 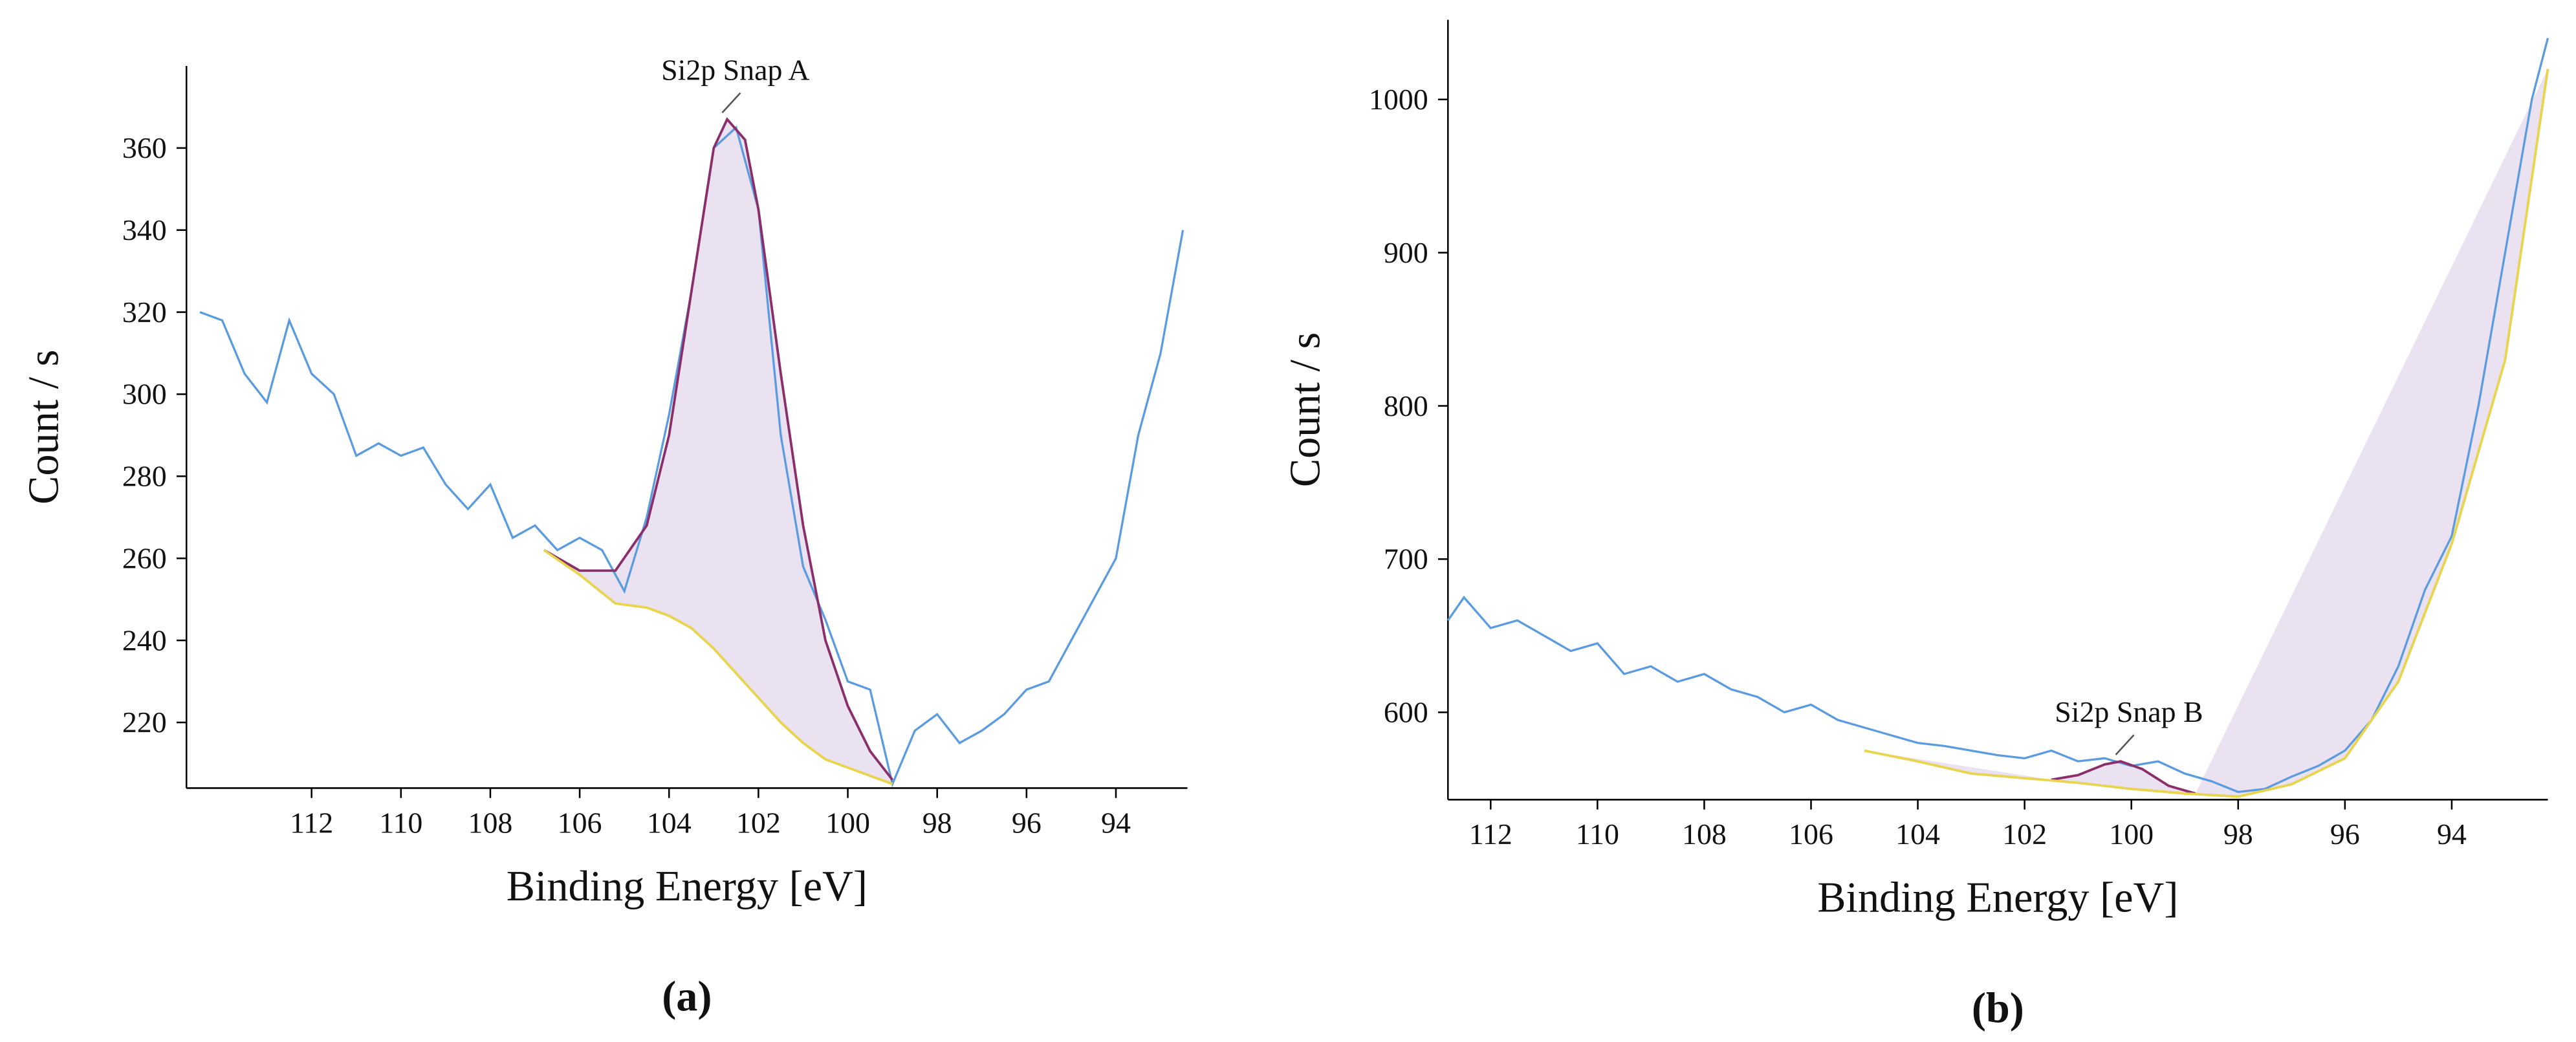 What do you see at coordinates (687, 997) in the screenshot?
I see `panel-label: (a)` at bounding box center [687, 997].